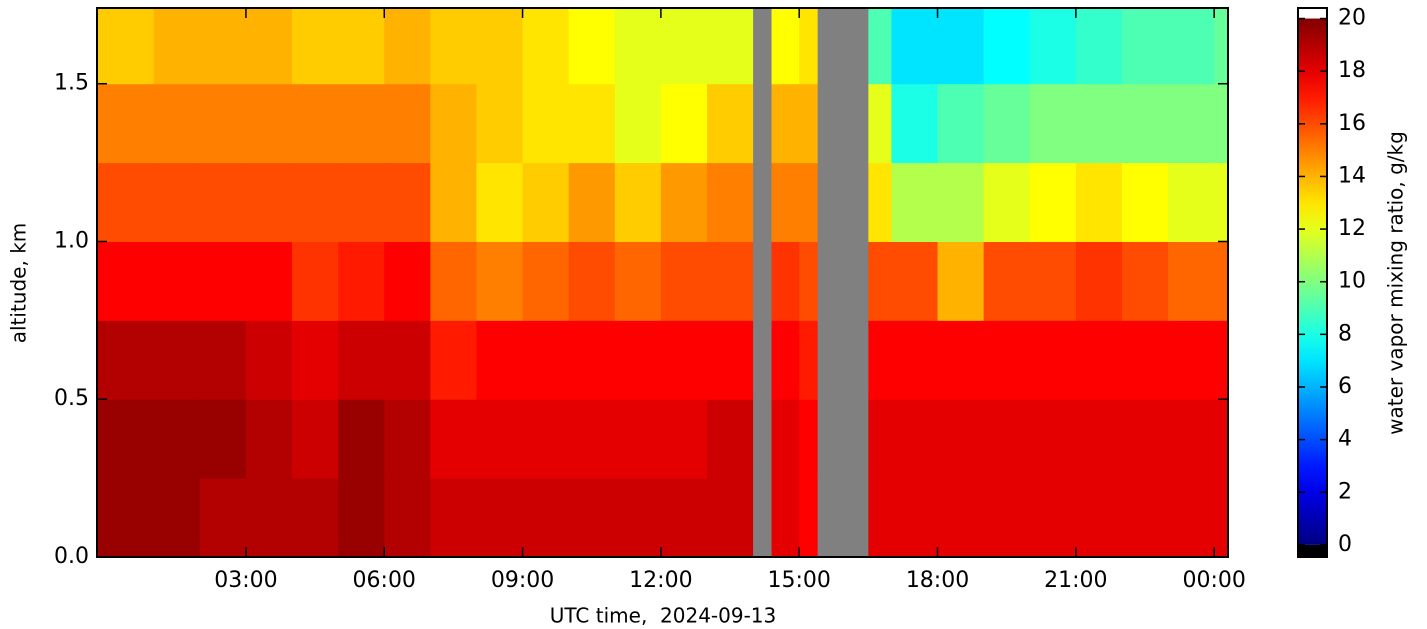  I want to click on x-tick-label: 12:00, so click(660, 580).